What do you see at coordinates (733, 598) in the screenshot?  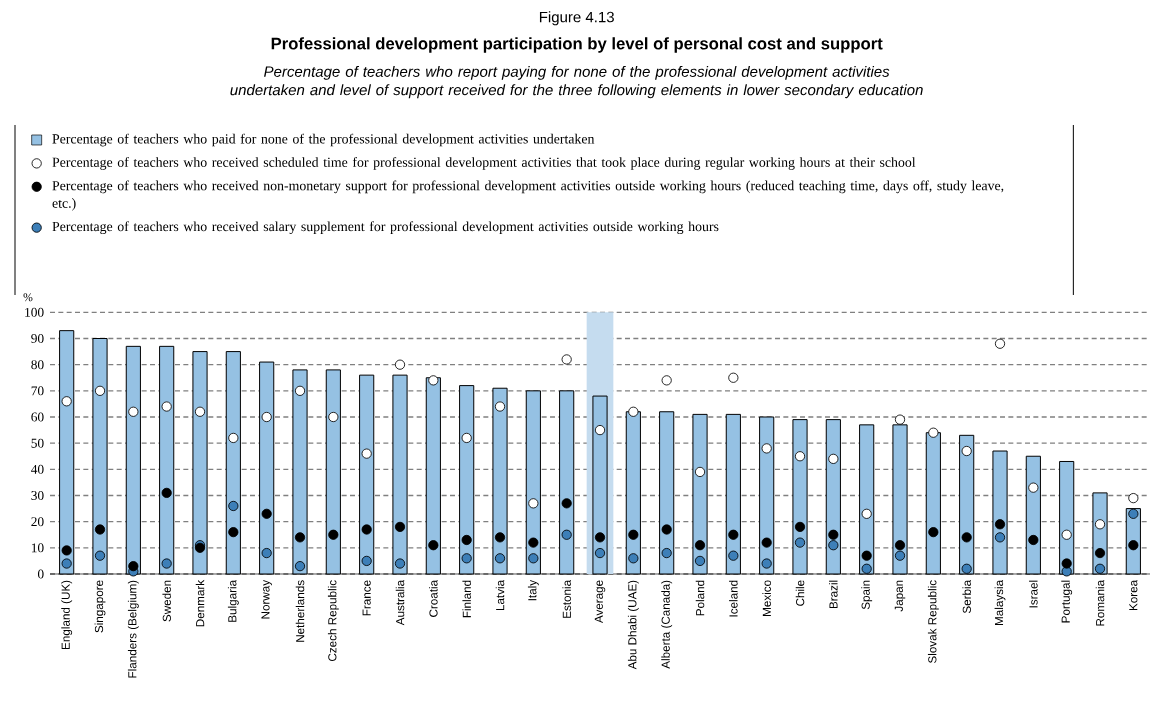 I see `x-tick-label: Iceland` at bounding box center [733, 598].